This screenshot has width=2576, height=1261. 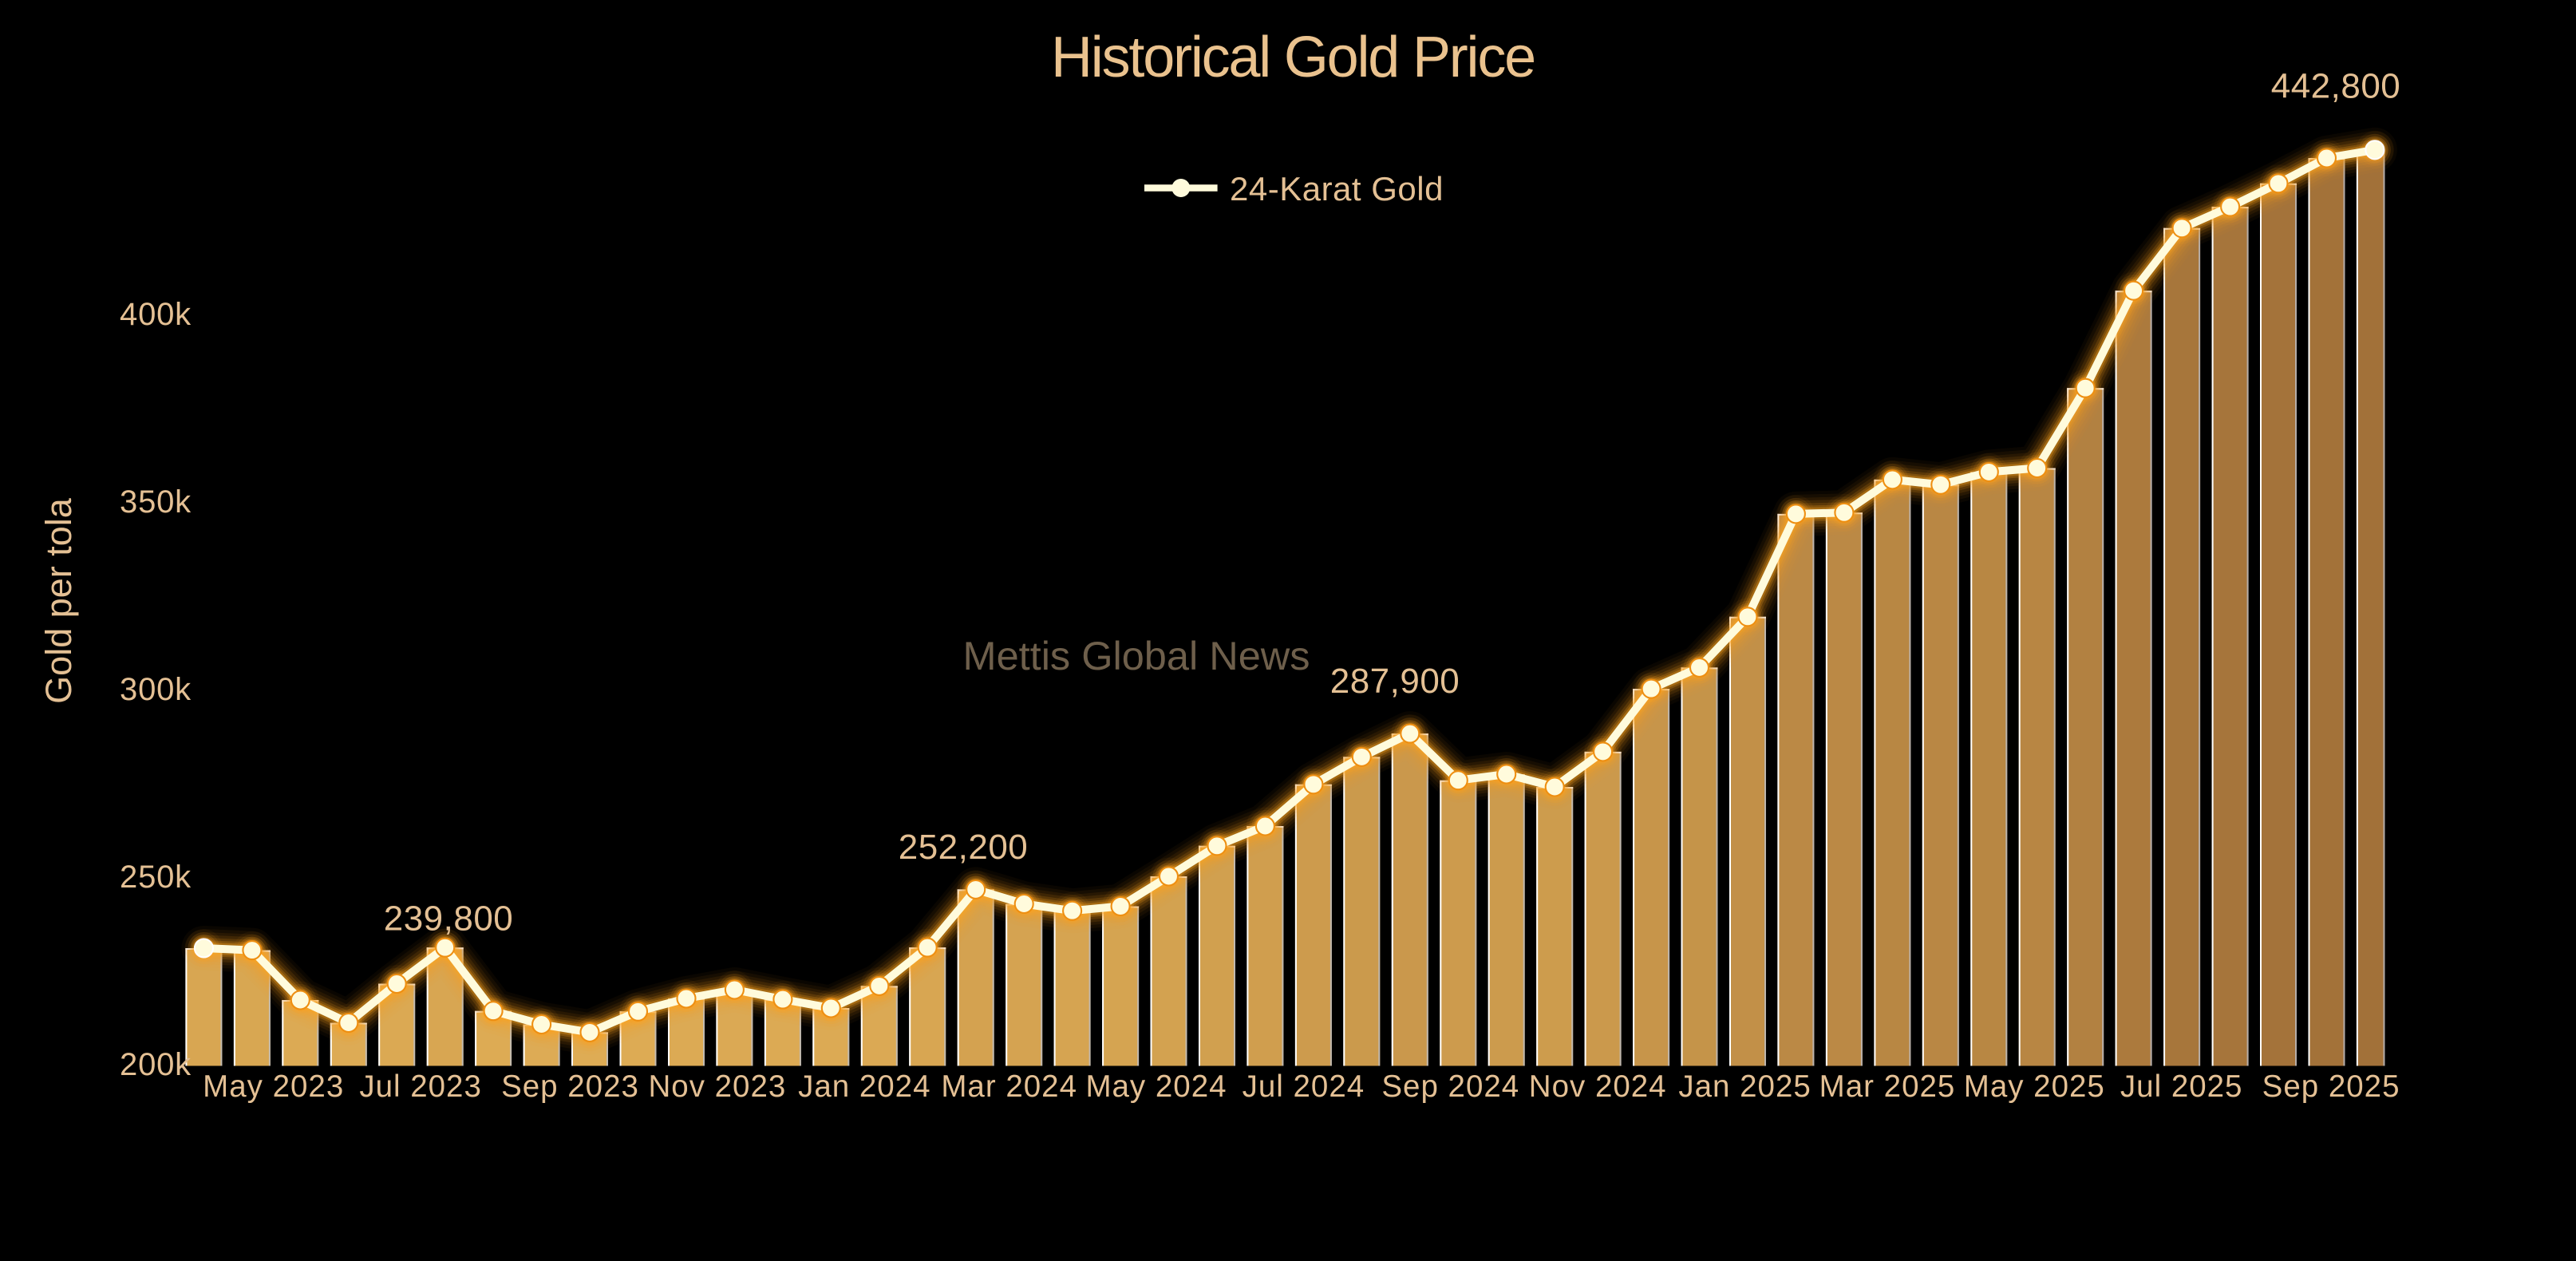 What do you see at coordinates (420, 1086) in the screenshot?
I see `svg-text: Jul 2023` at bounding box center [420, 1086].